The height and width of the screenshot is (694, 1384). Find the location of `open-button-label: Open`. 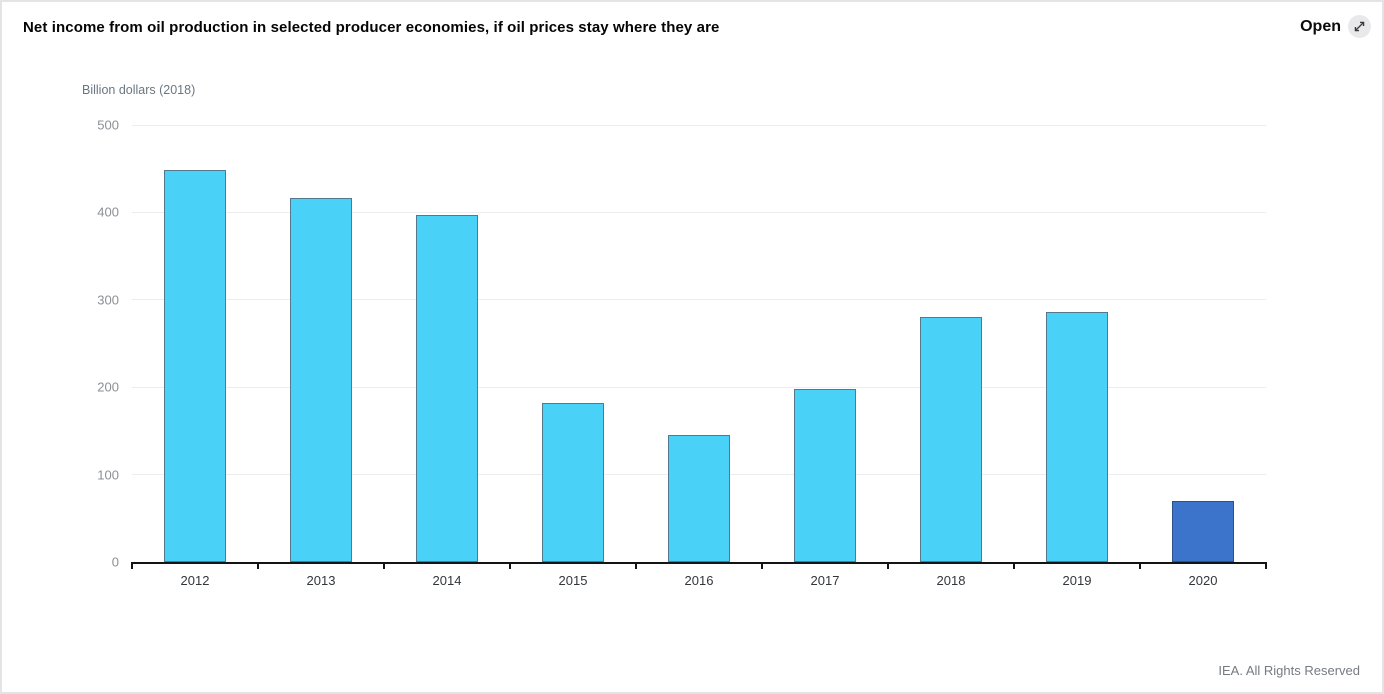

open-button-label: Open is located at coordinates (1320, 26).